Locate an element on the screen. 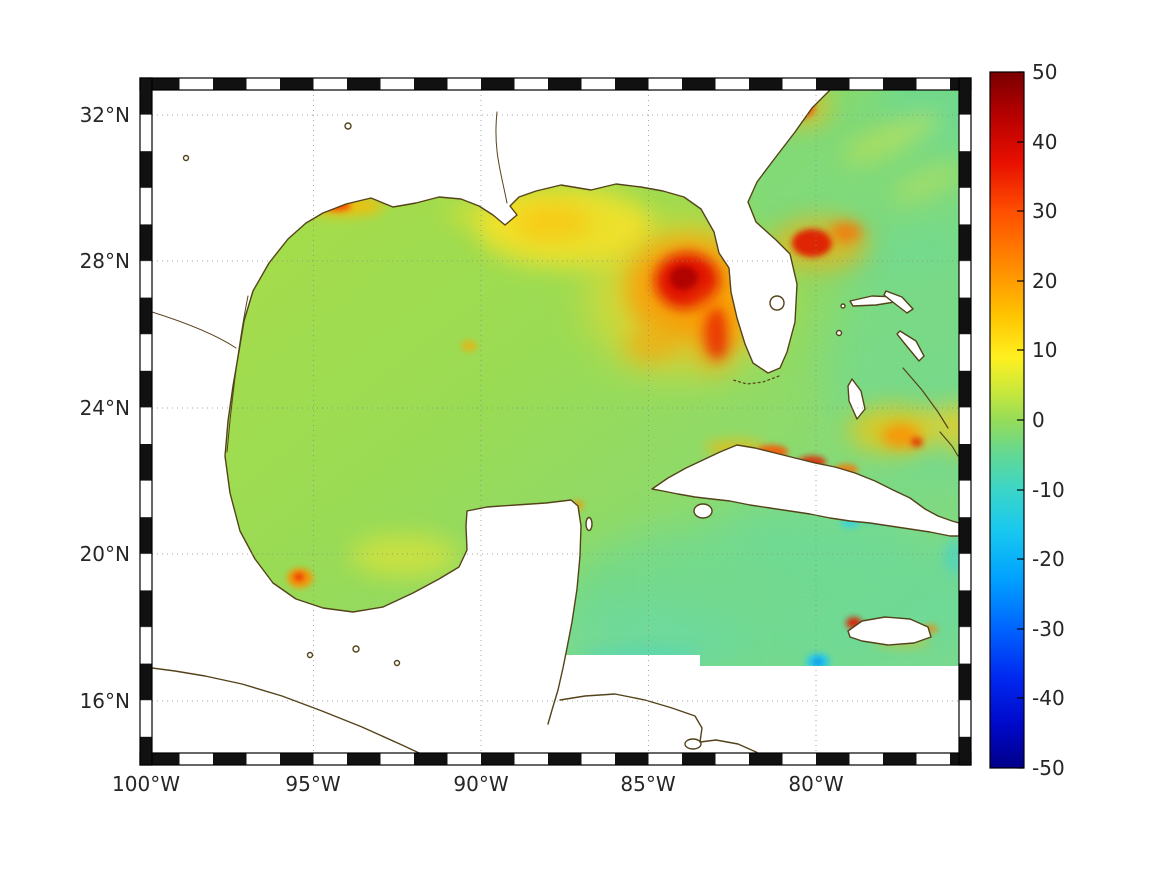 This screenshot has height=875, width=1167. mississippi-river is located at coordinates (501, 157).